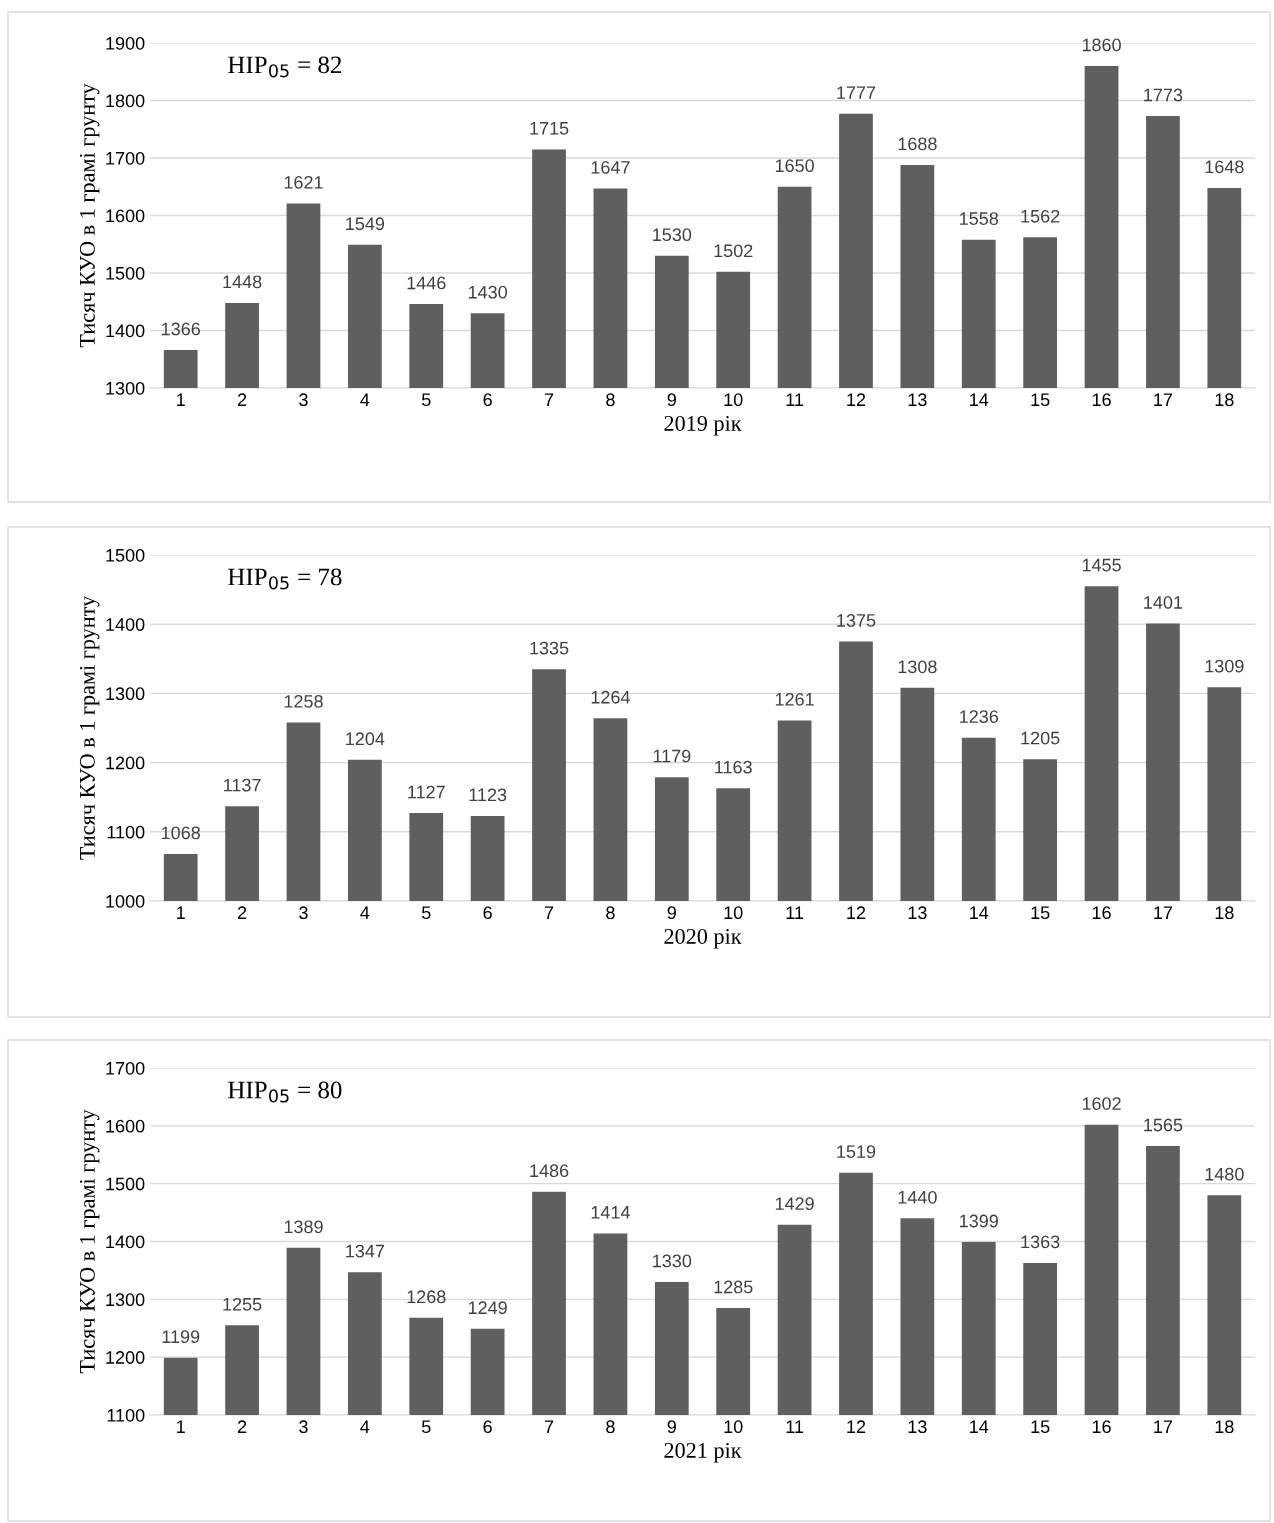 Image resolution: width=1274 pixels, height=1523 pixels. I want to click on data-label: 1777, so click(856, 92).